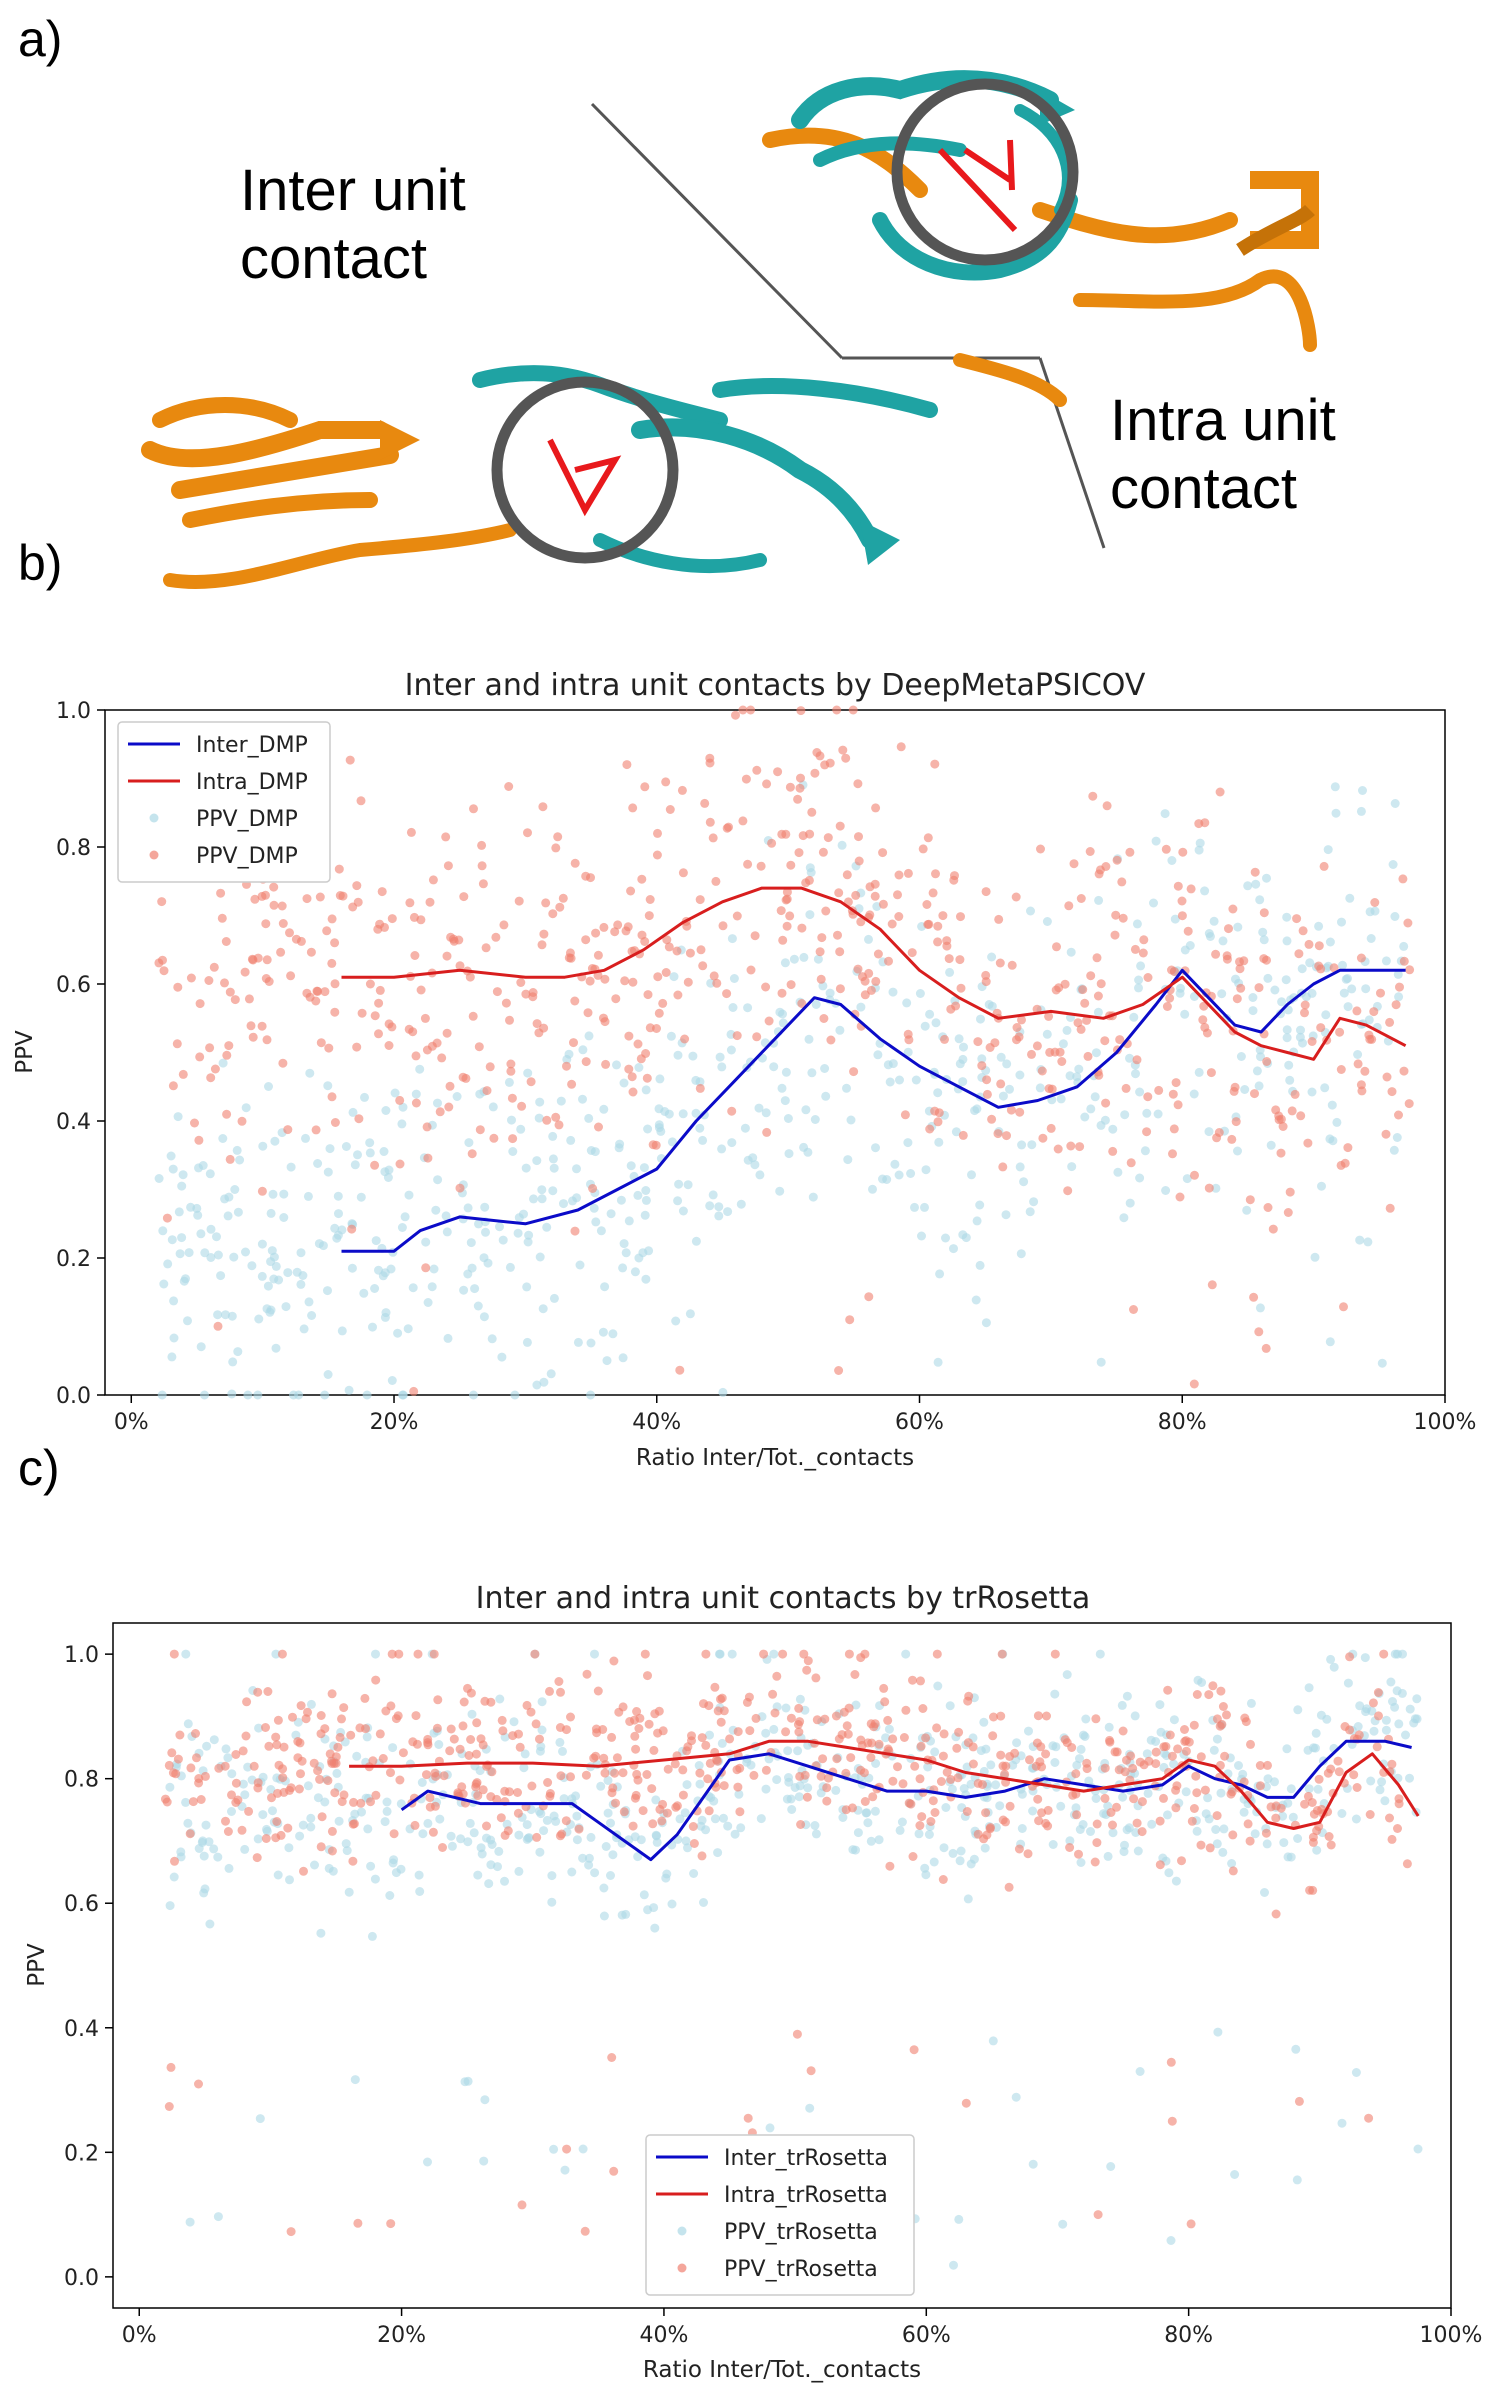 The image size is (1500, 2400). I want to click on x-tick-label: 100%, so click(1445, 1422).